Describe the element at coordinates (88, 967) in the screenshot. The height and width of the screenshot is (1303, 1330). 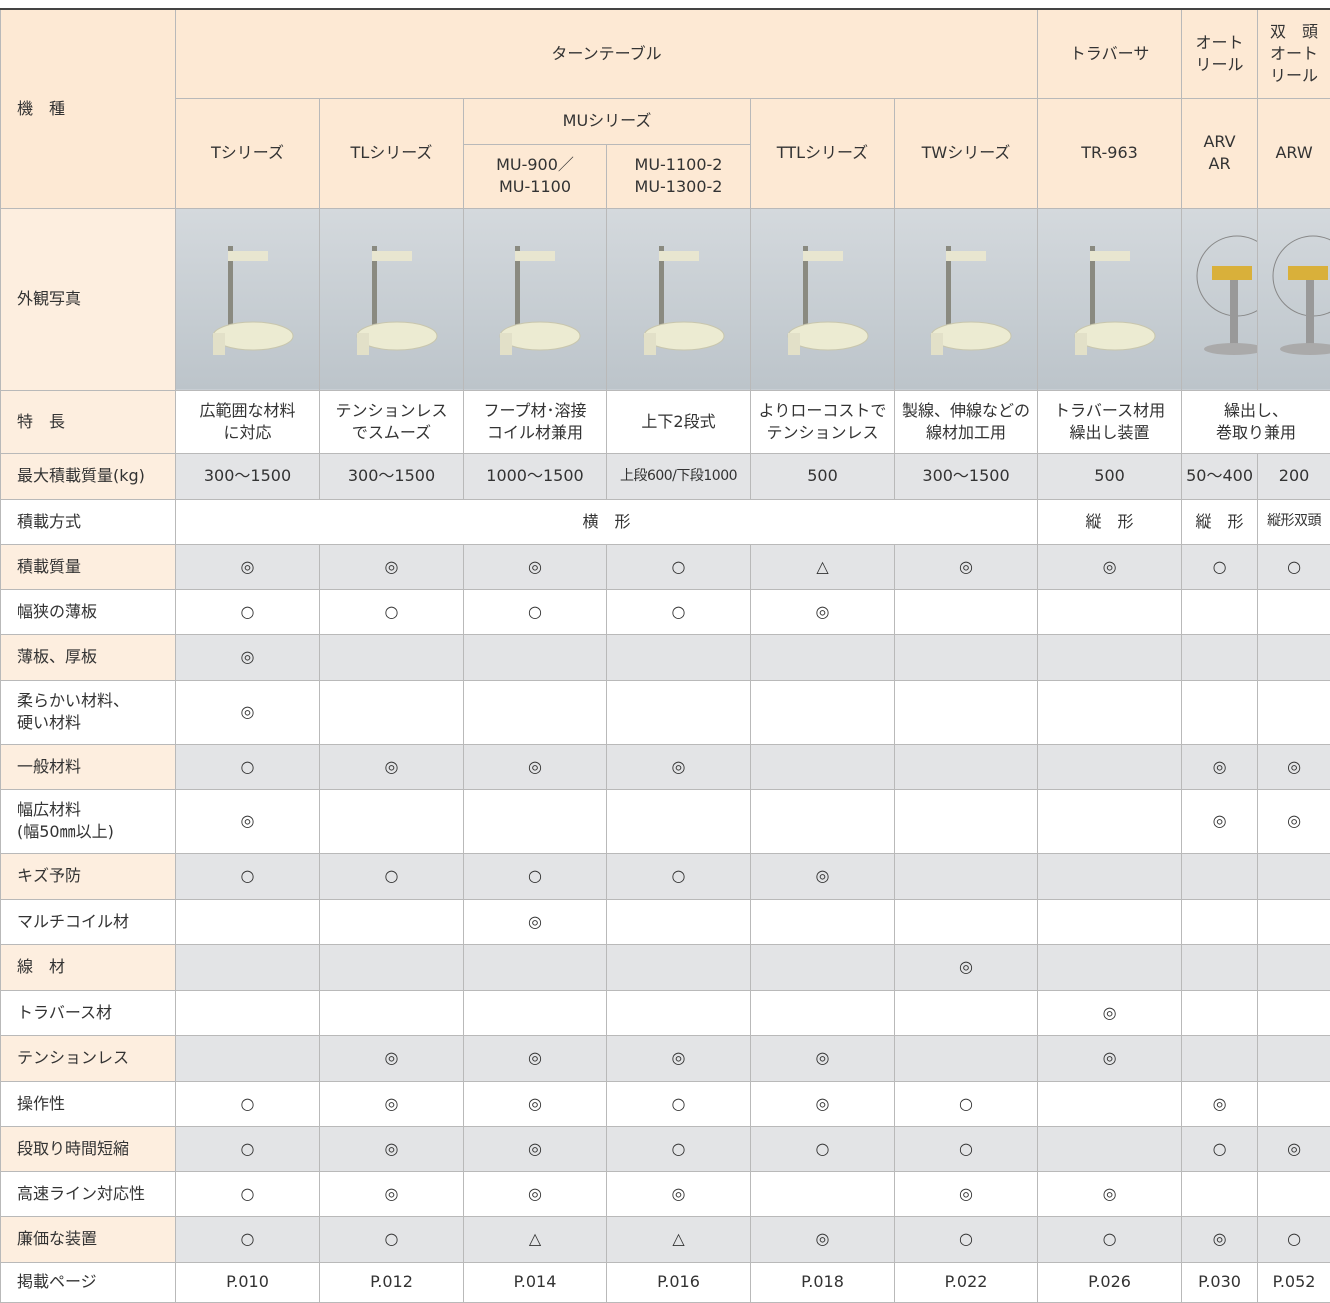
I see `row-label: 線 材` at that location.